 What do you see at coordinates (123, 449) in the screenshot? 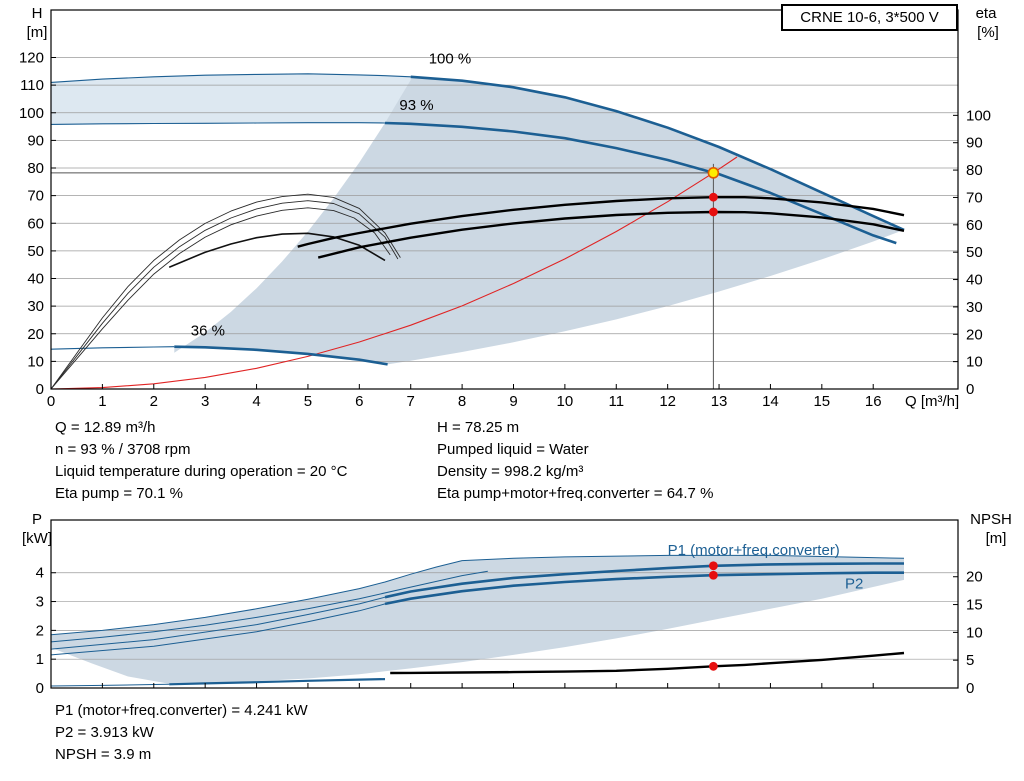
I see `info-speed: n = 93 % / 3708 rpm` at bounding box center [123, 449].